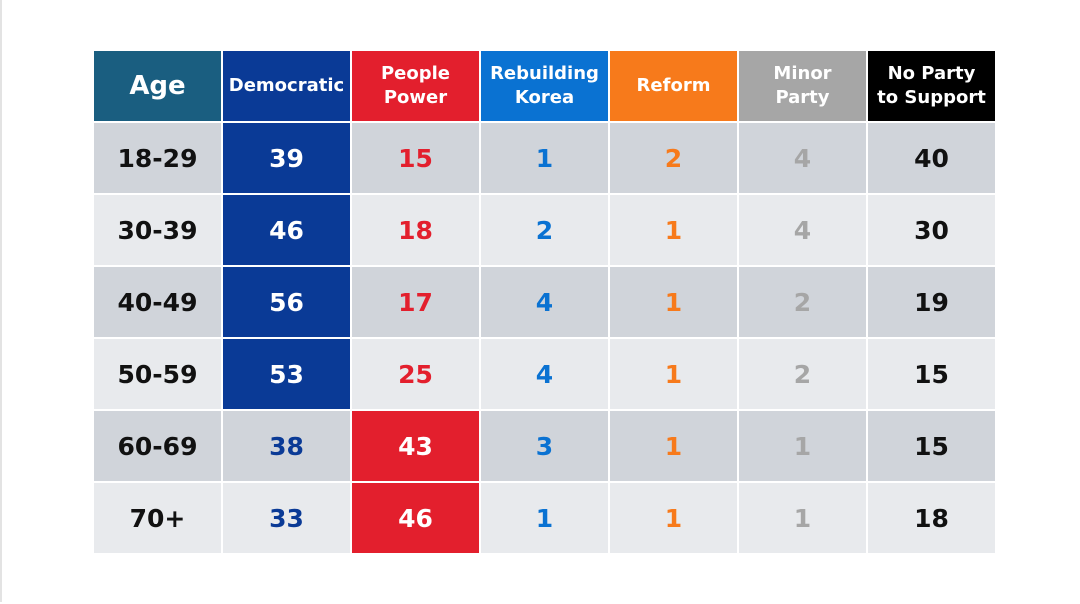 This screenshot has height=604, width=1080. I want to click on row-label: 60-69, so click(157, 446).